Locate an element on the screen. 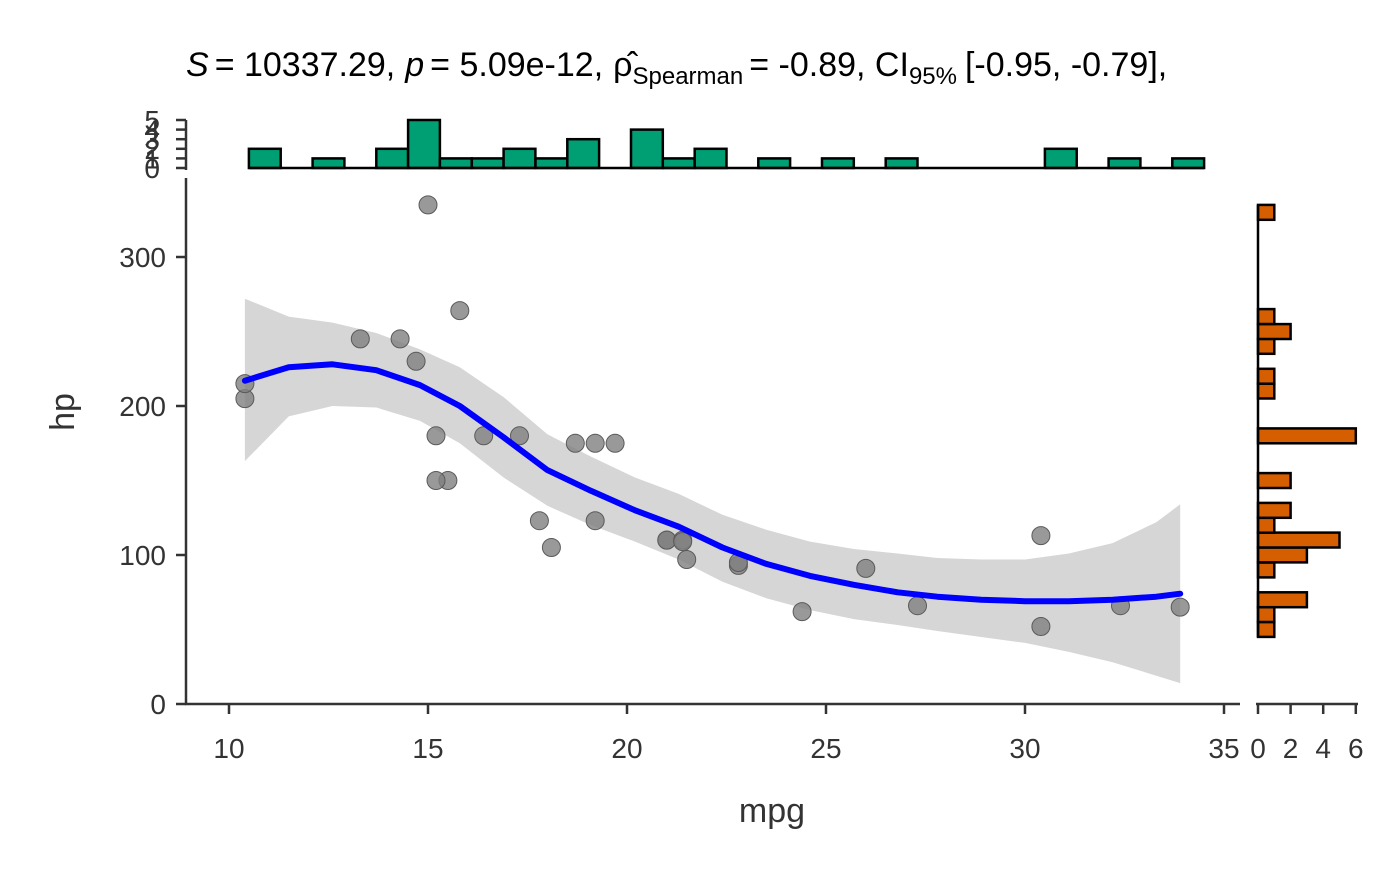 Image resolution: width=1400 pixels, height=871 pixels. y-tick-label: 200 is located at coordinates (142, 406).